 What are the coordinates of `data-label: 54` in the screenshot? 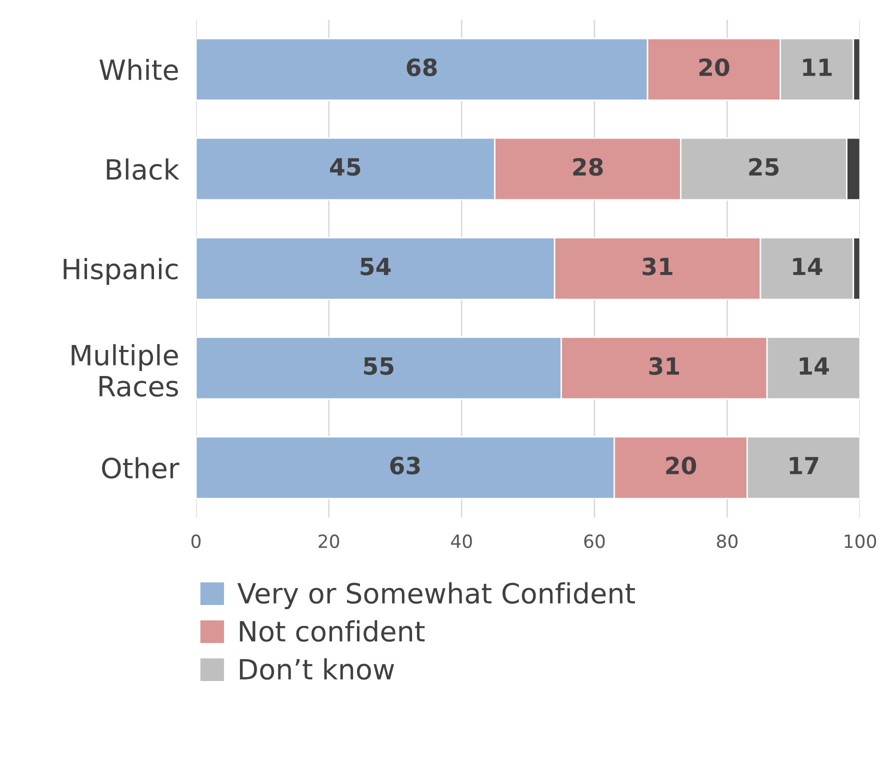 It's located at (375, 267).